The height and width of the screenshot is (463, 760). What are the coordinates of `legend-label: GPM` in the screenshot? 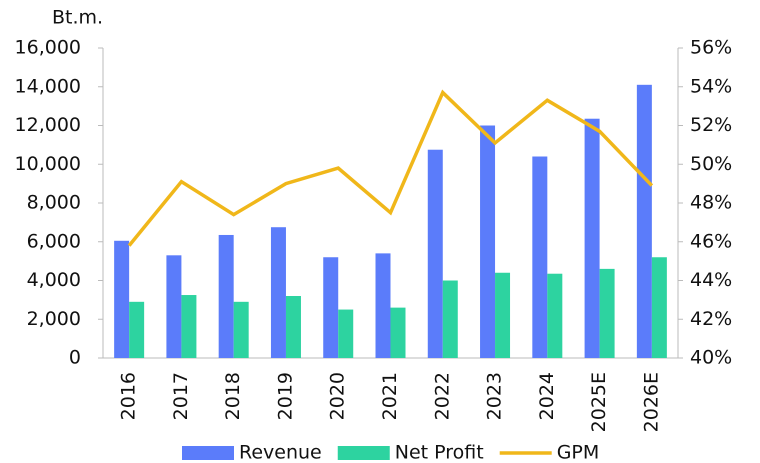 It's located at (578, 452).